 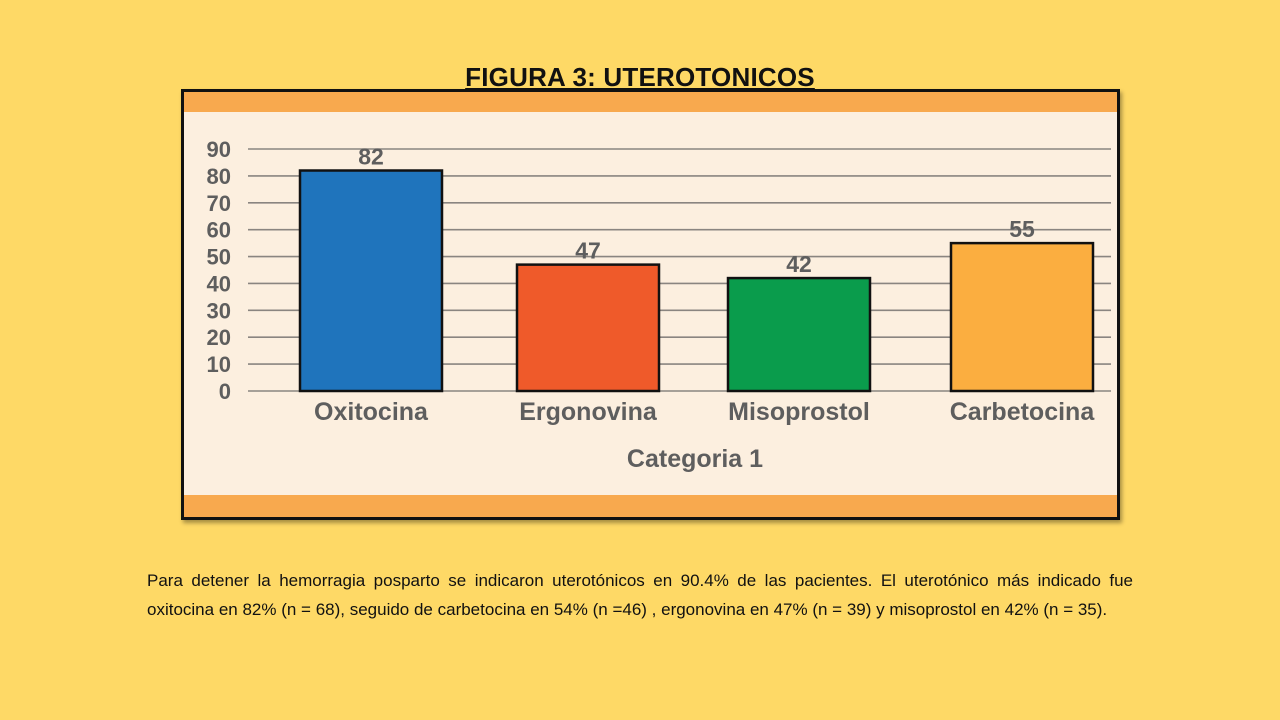 I want to click on y-tick-label: 10, so click(x=219, y=364).